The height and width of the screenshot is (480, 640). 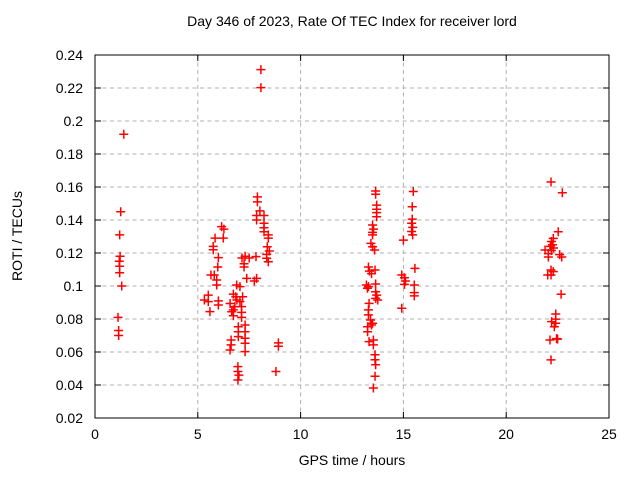 What do you see at coordinates (69, 154) in the screenshot?
I see `y-tick-label: 0.18` at bounding box center [69, 154].